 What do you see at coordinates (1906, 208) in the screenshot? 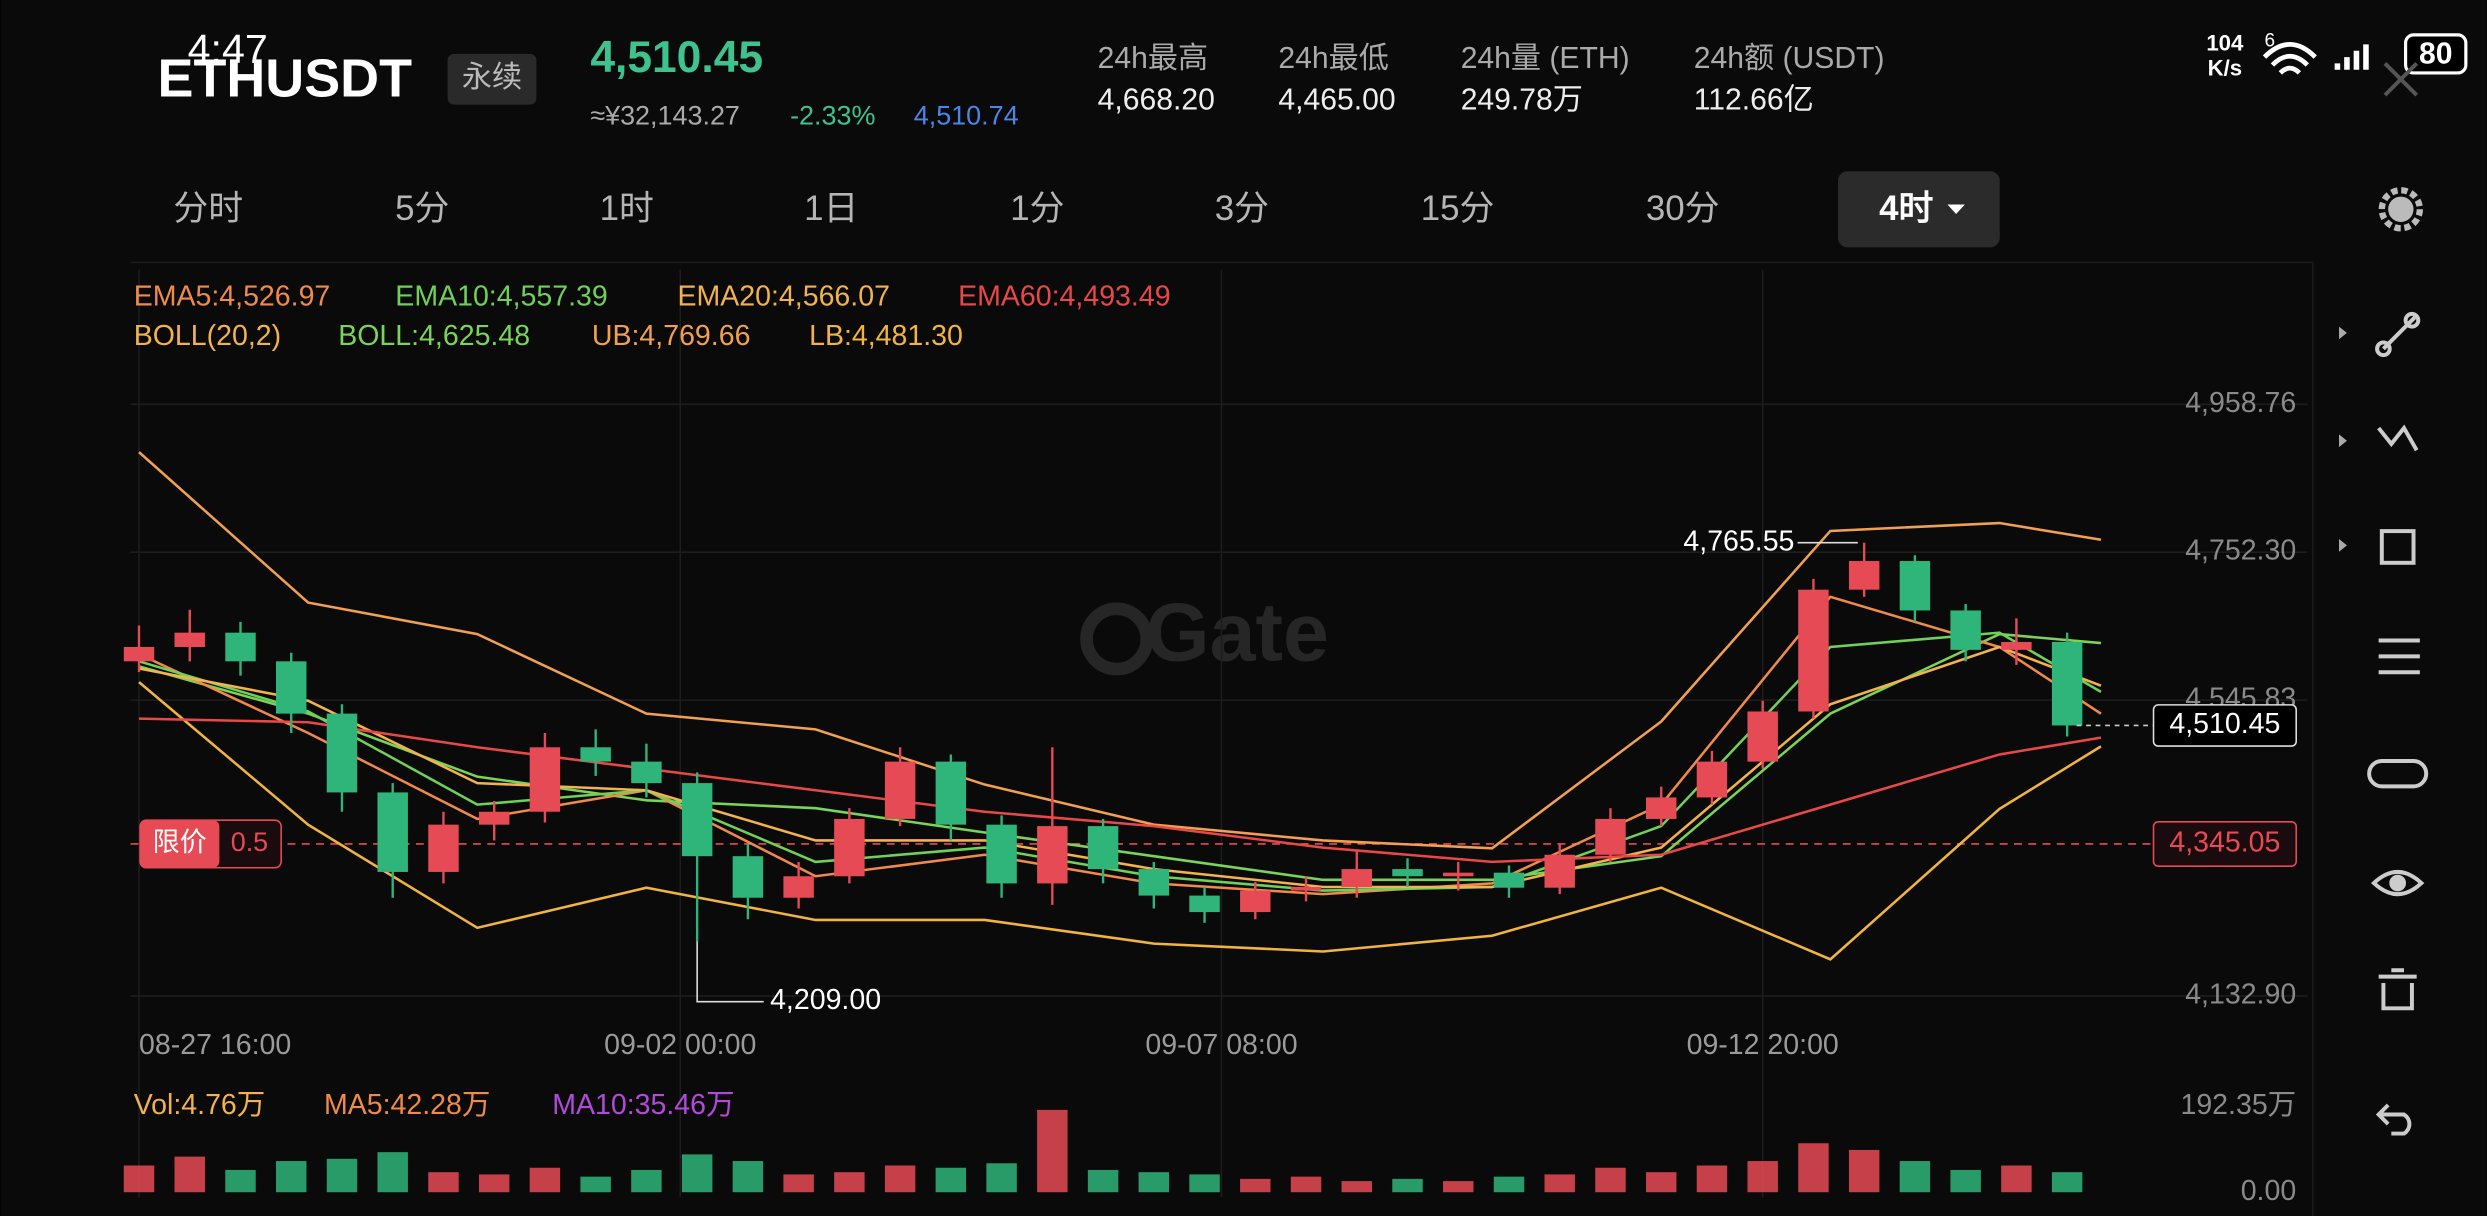
I see `tab: 4时` at bounding box center [1906, 208].